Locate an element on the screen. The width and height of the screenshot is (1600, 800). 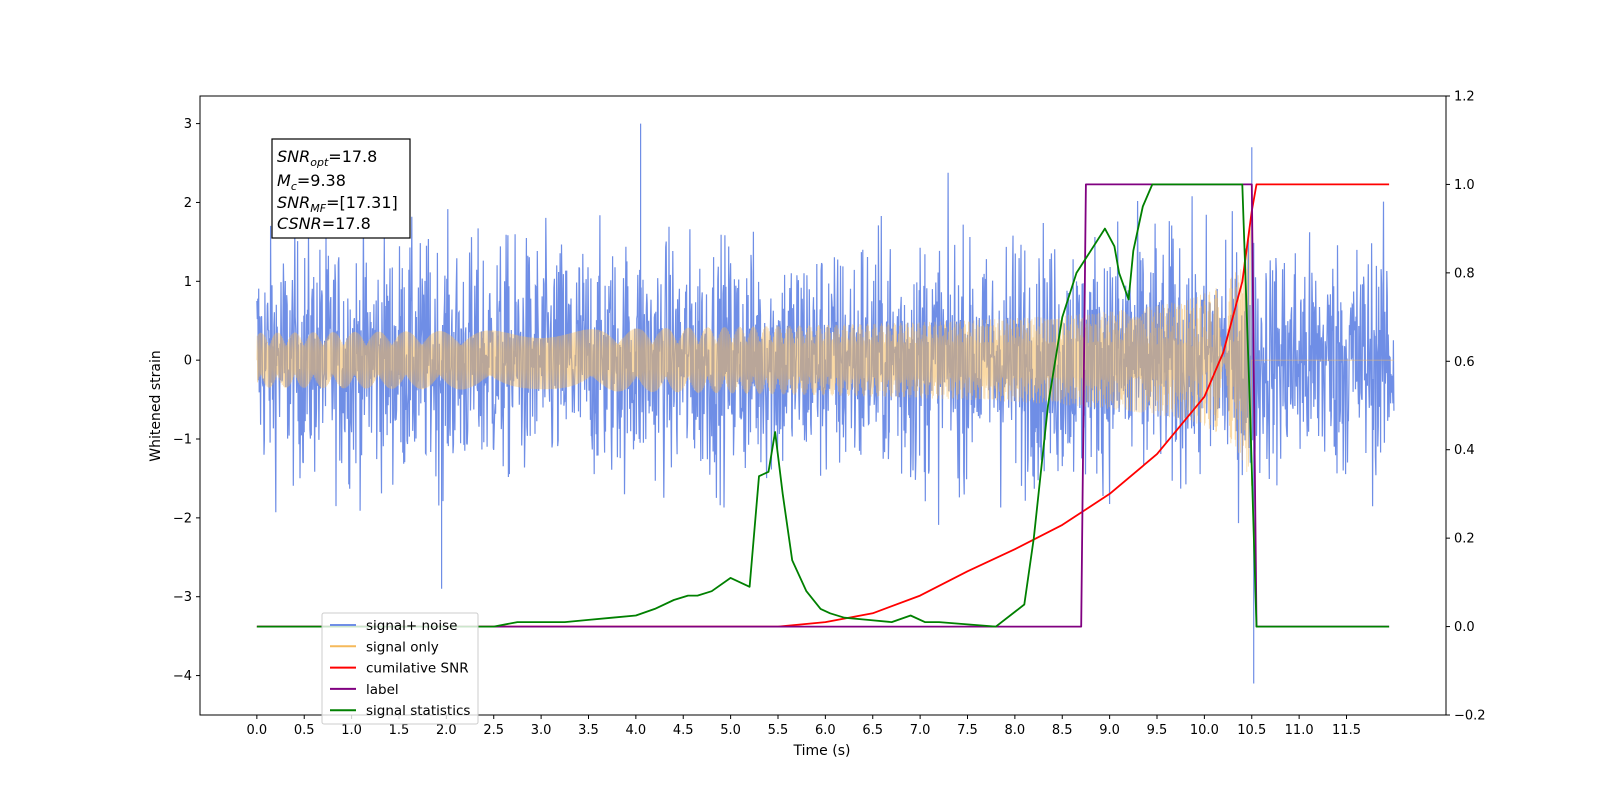
legend-frame is located at coordinates (400, 668).